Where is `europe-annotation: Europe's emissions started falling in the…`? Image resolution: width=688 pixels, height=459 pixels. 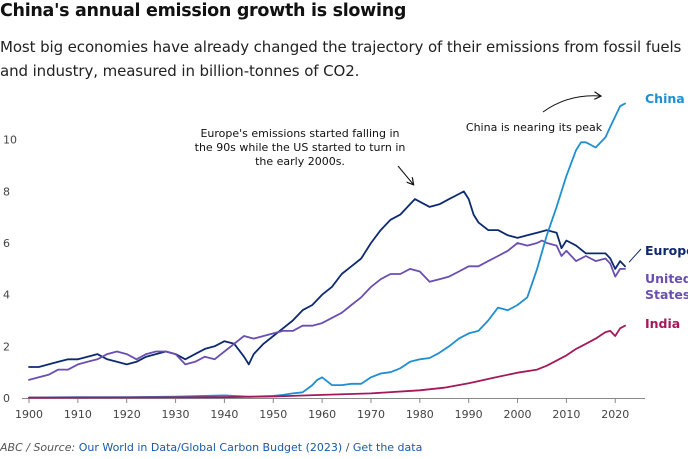 europe-annotation: Europe's emissions started falling in the… is located at coordinates (300, 147).